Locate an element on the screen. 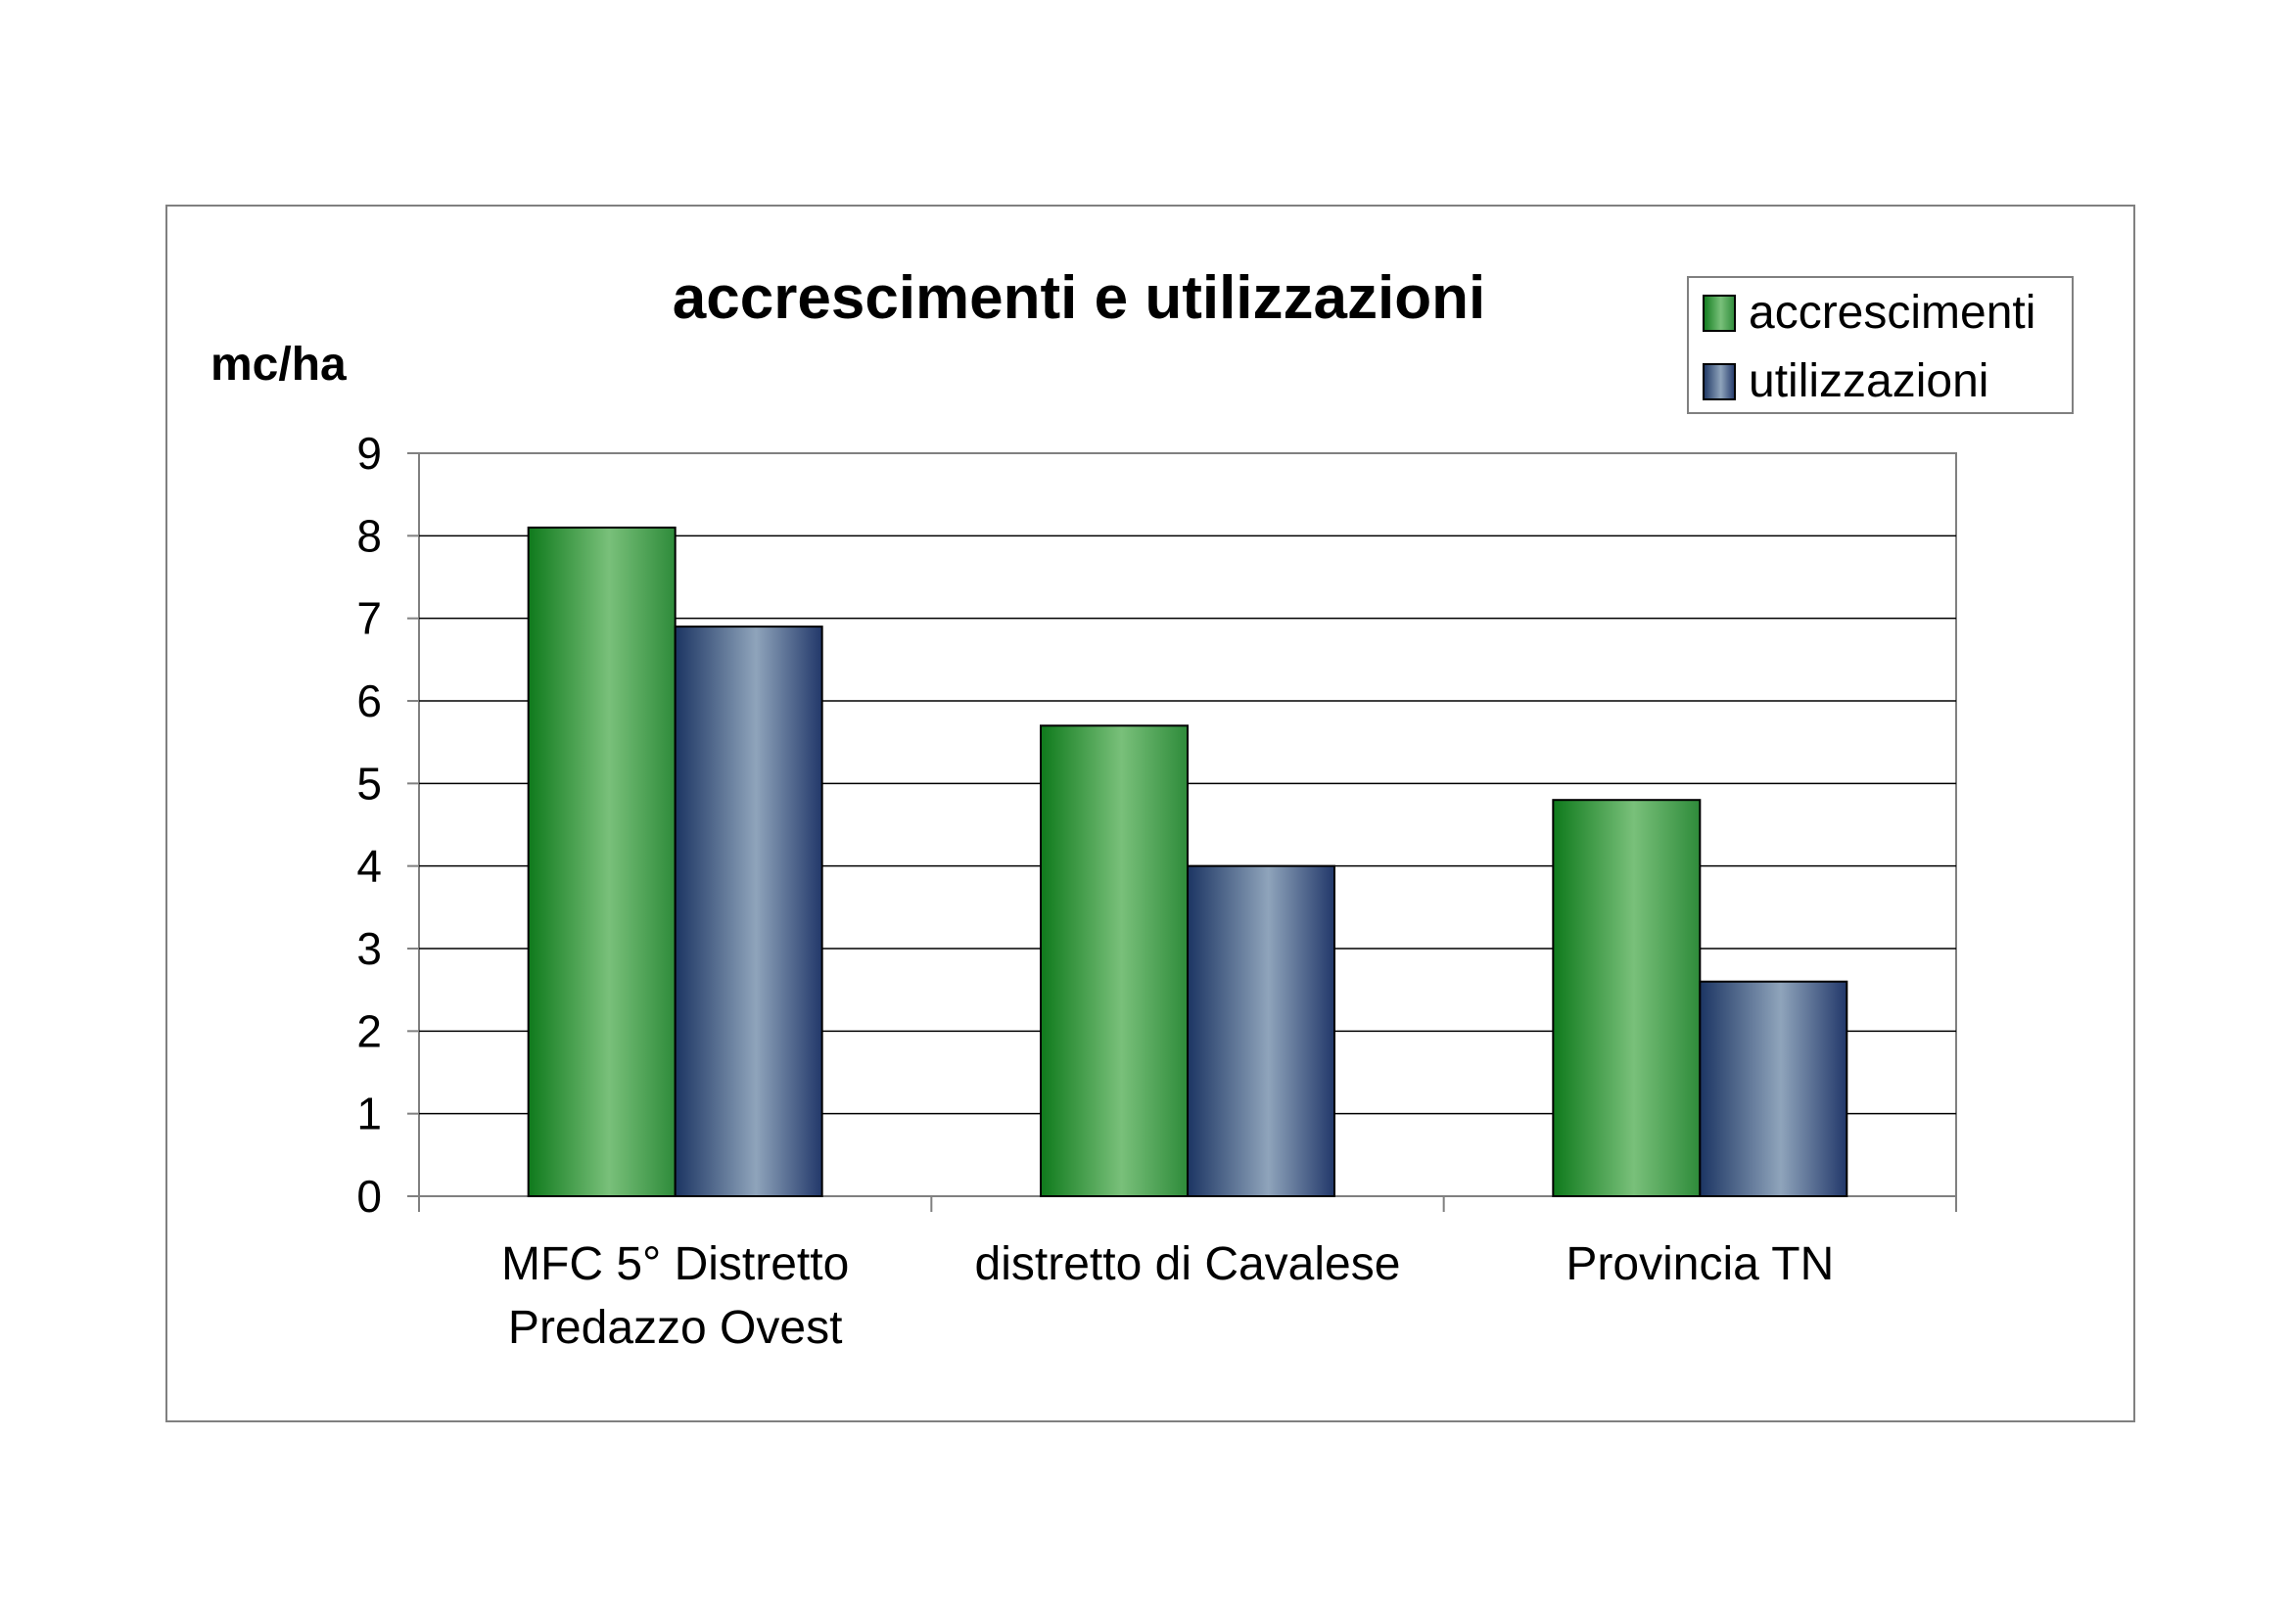  y-tick-label: 5 is located at coordinates (369, 783).